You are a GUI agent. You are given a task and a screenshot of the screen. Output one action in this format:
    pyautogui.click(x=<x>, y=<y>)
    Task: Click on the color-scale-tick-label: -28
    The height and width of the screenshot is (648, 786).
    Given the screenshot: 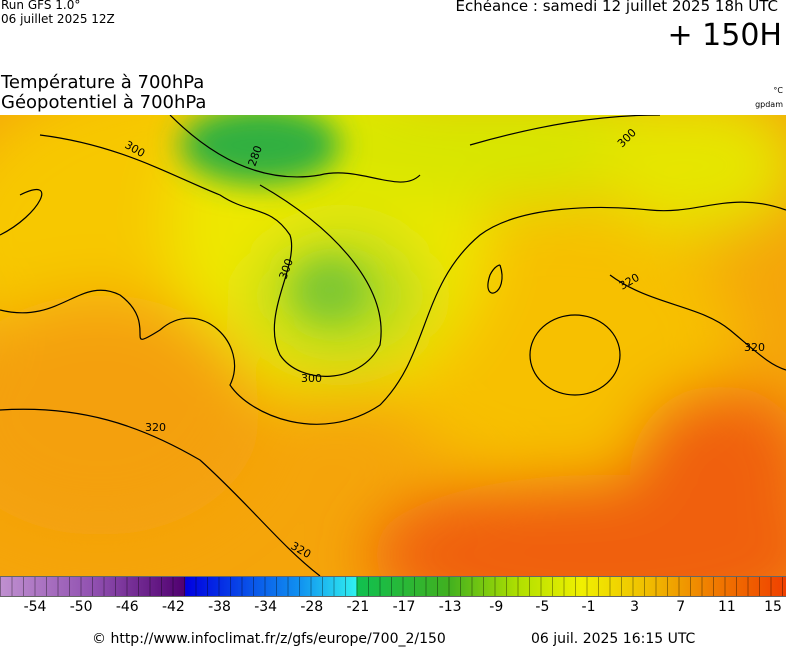 What is the action you would take?
    pyautogui.click(x=312, y=607)
    